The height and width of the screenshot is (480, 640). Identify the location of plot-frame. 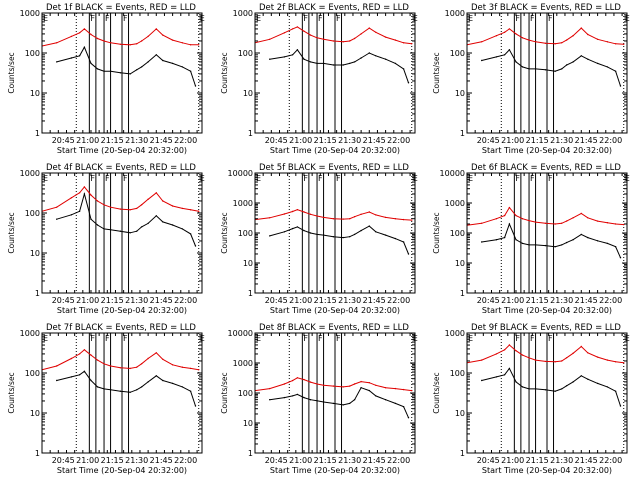
(122, 73).